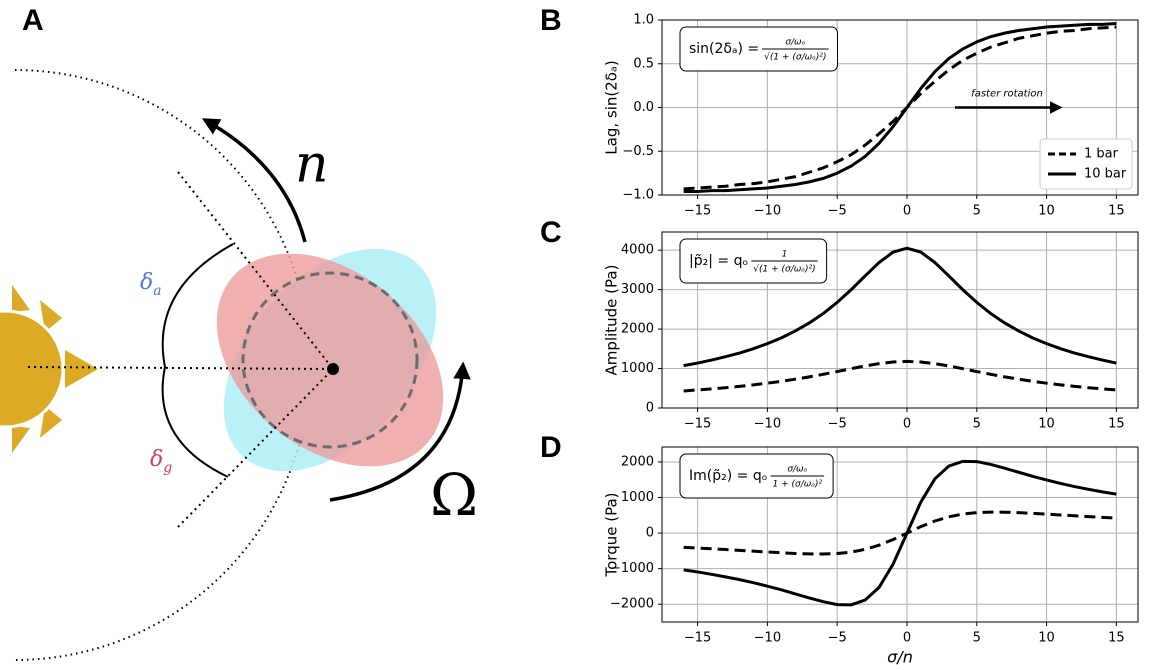 The image size is (1152, 670). Describe the element at coordinates (1086, 164) in the screenshot. I see `legend-box` at that location.